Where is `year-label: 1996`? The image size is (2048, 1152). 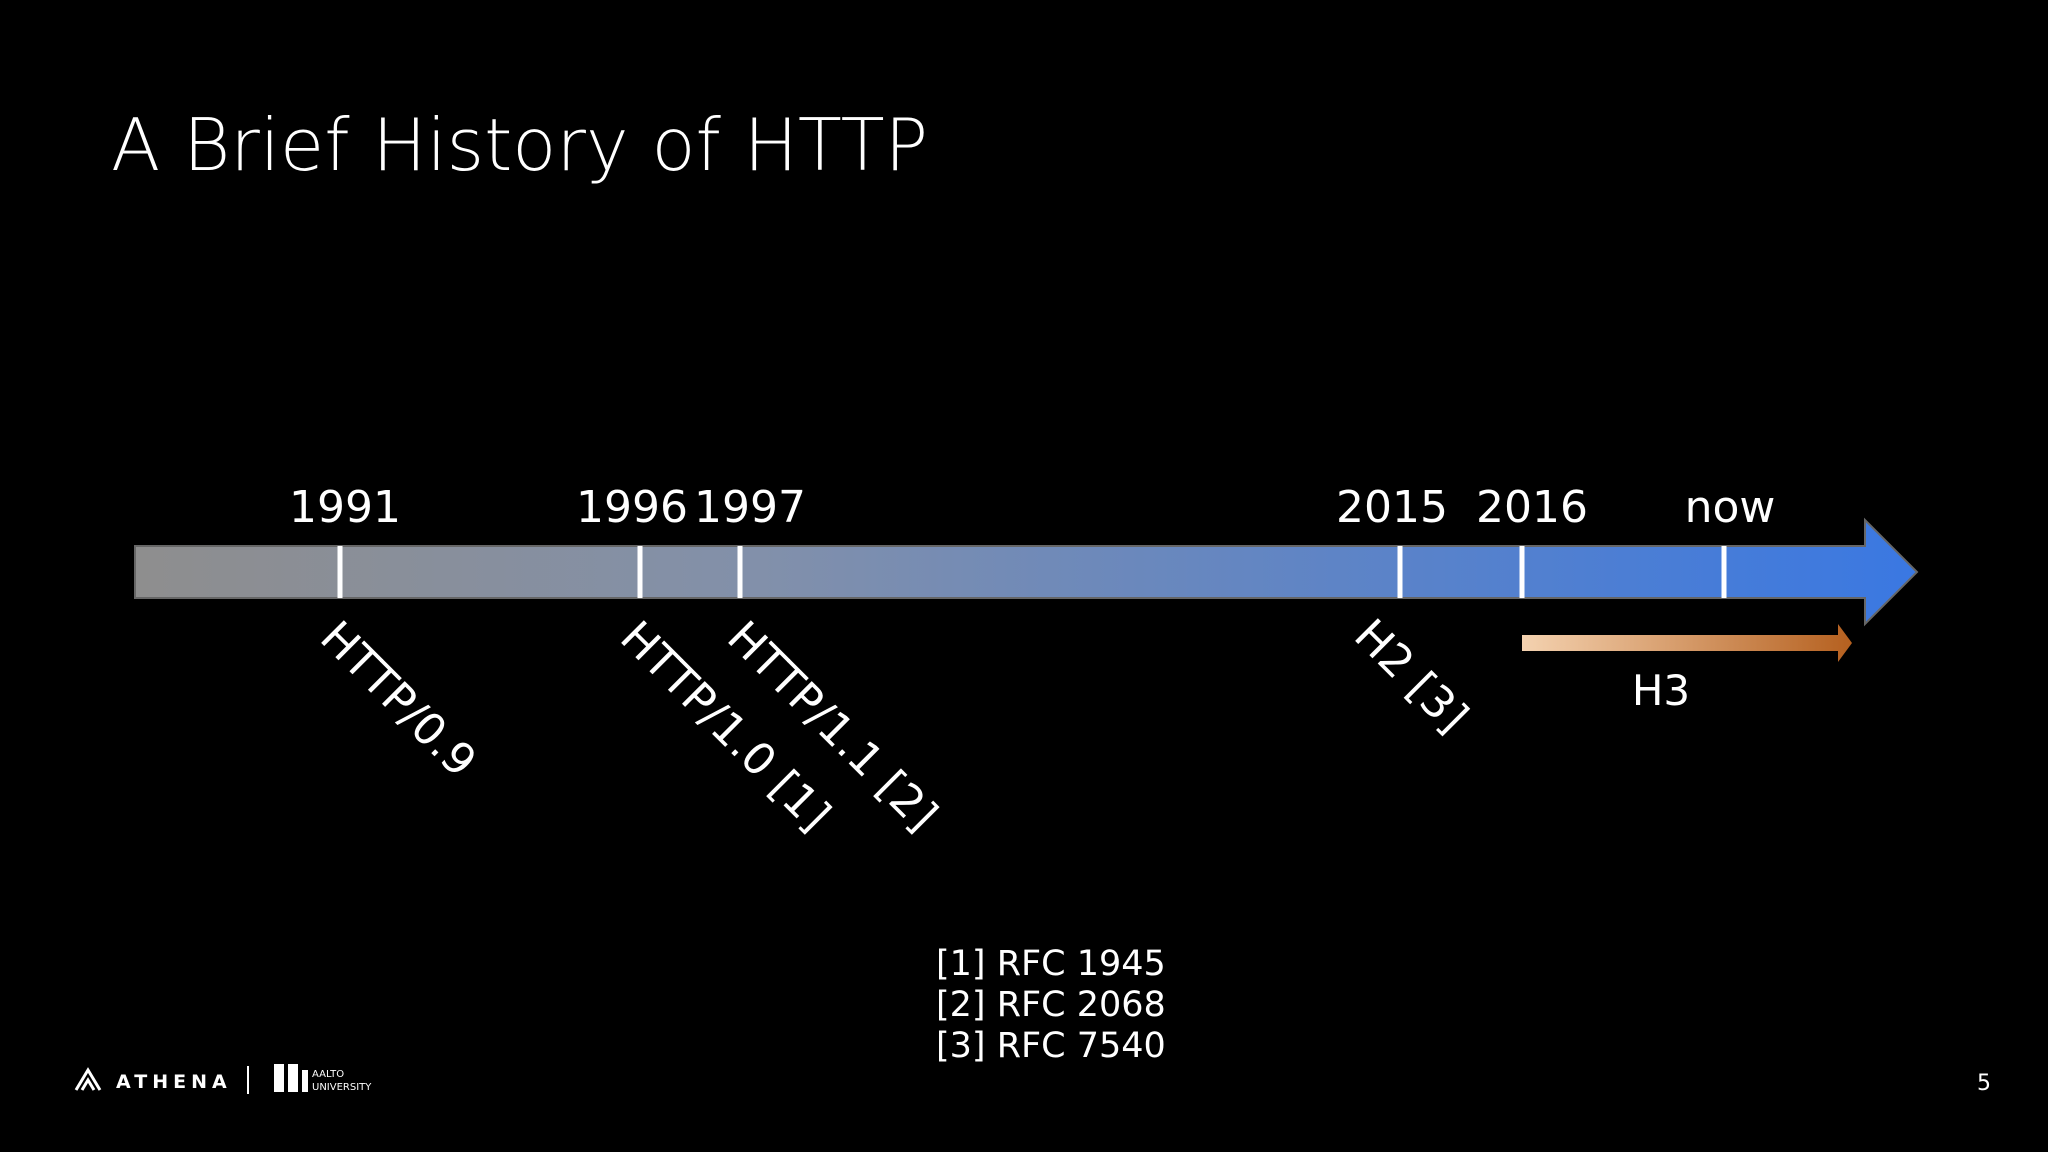 year-label: 1996 is located at coordinates (632, 507).